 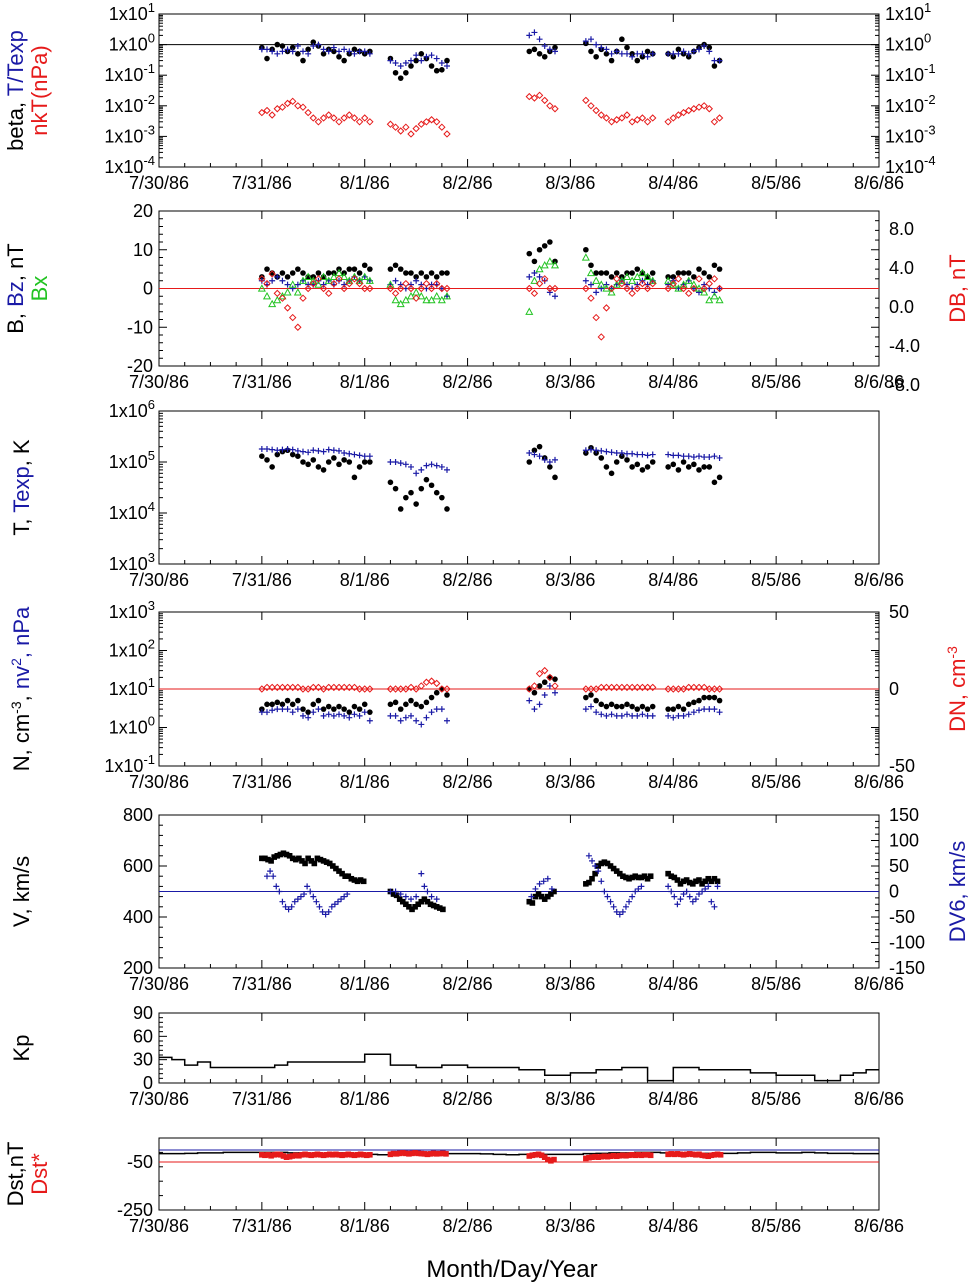 I want to click on x-tick-label: 8/6/86, so click(x=879, y=183).